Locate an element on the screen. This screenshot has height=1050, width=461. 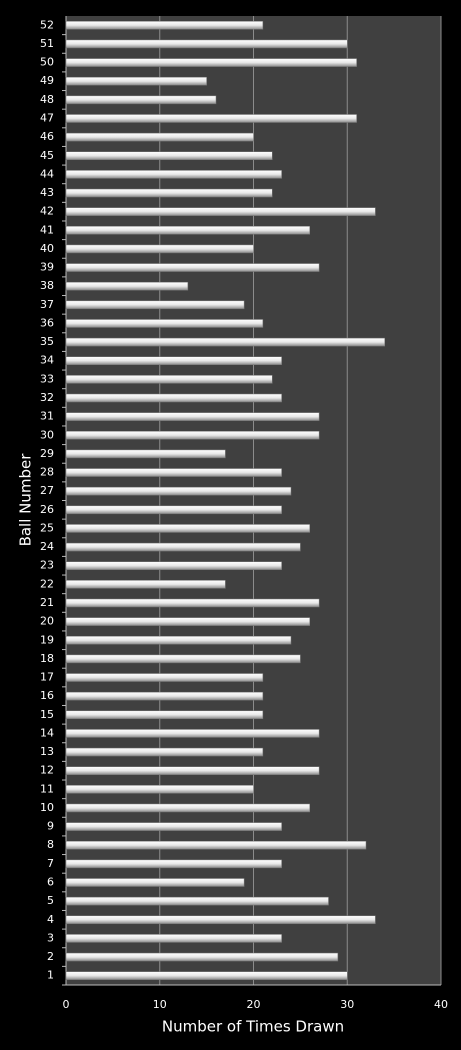
y-tick-label: 44 is located at coordinates (47, 173).